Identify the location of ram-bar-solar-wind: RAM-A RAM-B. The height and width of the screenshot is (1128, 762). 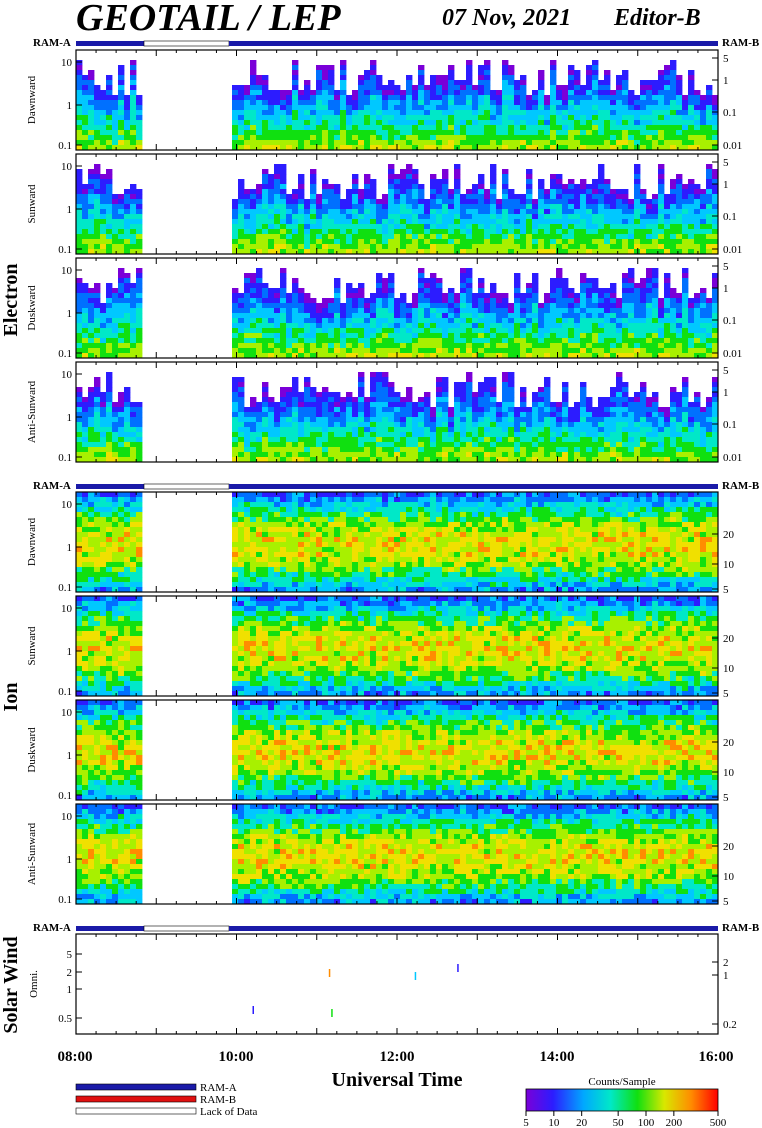
(396, 928).